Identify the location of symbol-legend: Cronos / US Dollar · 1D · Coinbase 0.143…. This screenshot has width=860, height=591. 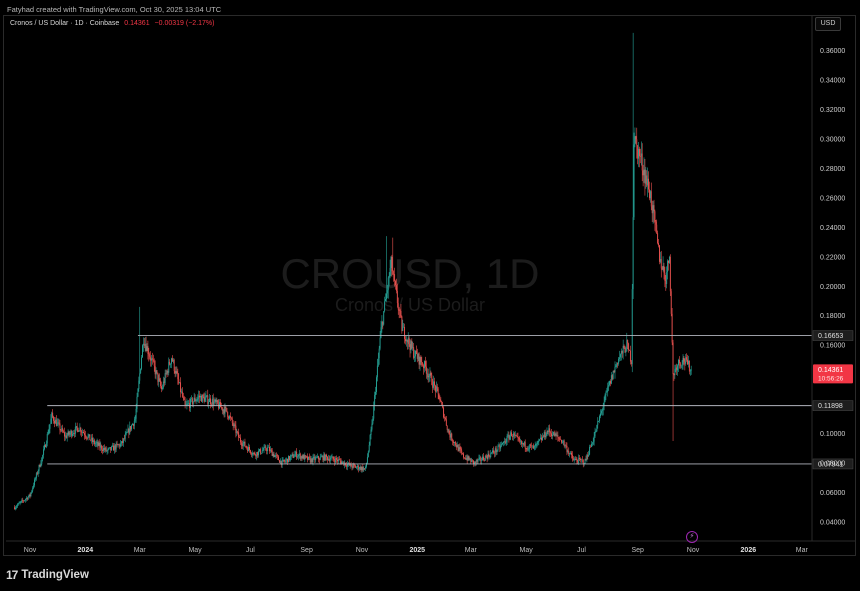
(112, 23).